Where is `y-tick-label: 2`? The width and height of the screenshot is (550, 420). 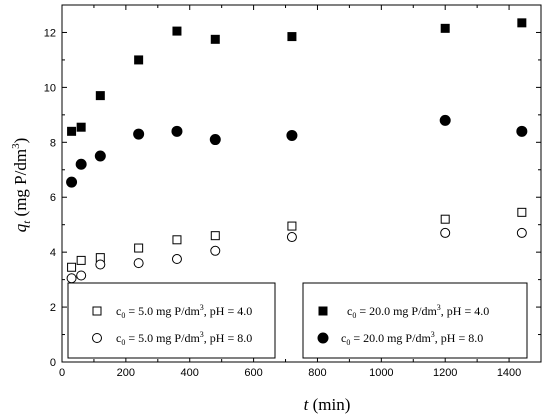 y-tick-label: 2 is located at coordinates (53, 308).